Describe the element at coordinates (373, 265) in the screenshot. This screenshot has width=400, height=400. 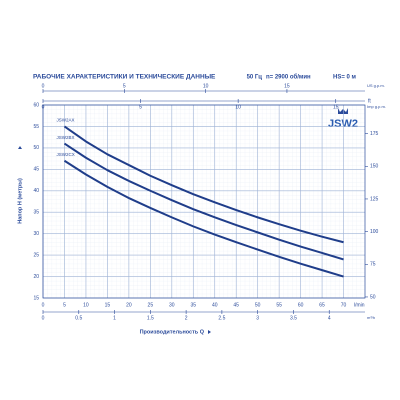
I see `y2-tick-label: 75` at that location.